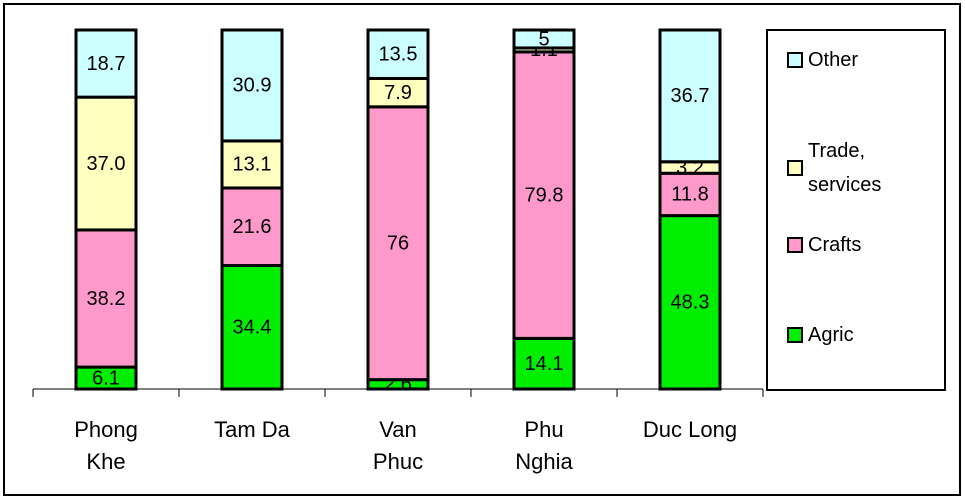 This screenshot has height=499, width=965. Describe the element at coordinates (106, 445) in the screenshot. I see `x-tick-label: Phong Khe` at that location.